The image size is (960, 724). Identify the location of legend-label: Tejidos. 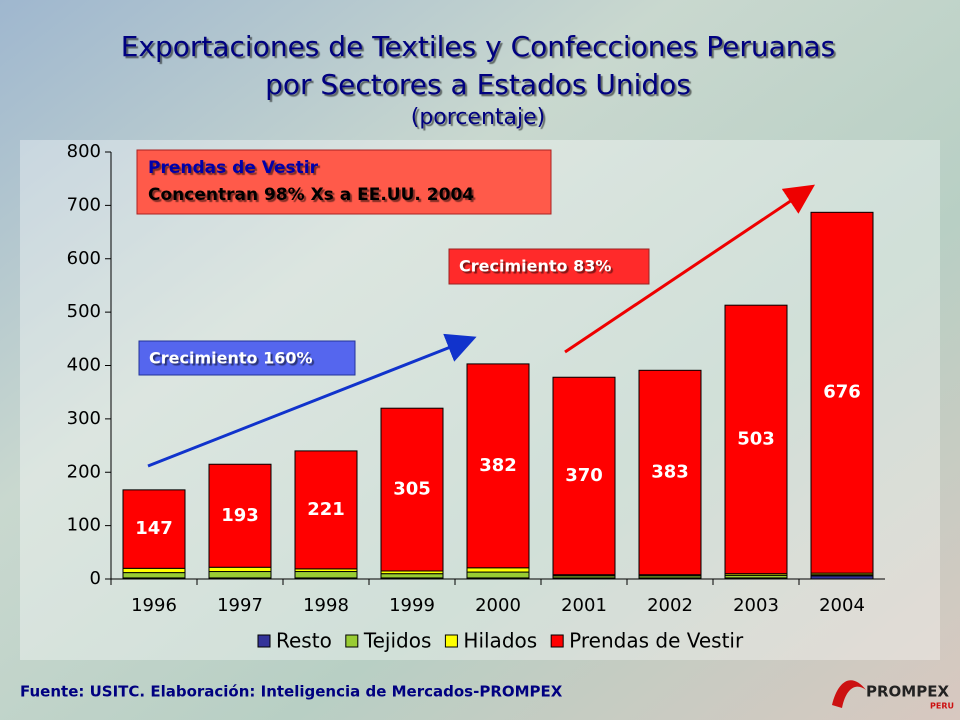
(397, 641).